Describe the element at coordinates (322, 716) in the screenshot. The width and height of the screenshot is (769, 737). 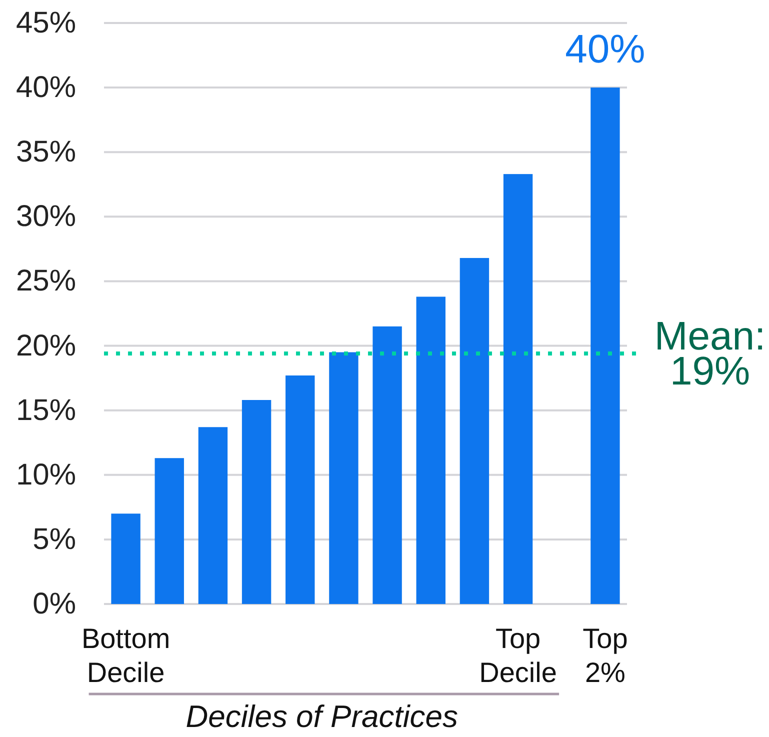
I see `x-axis-title: Deciles of Practices` at that location.